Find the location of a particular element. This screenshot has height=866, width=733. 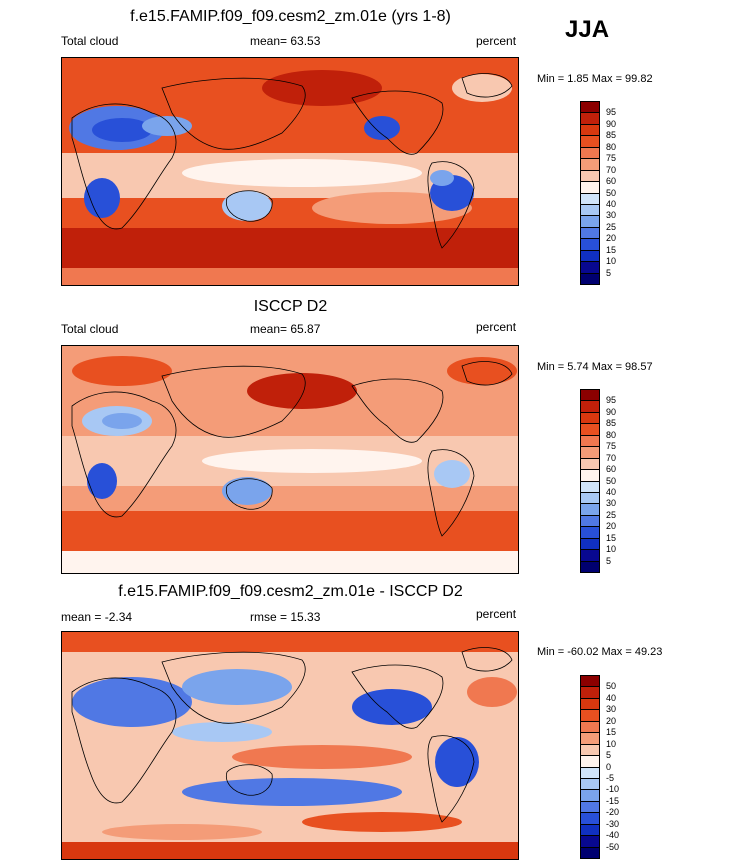

panel-left-label-diff: mean = -2.34 is located at coordinates (97, 617).